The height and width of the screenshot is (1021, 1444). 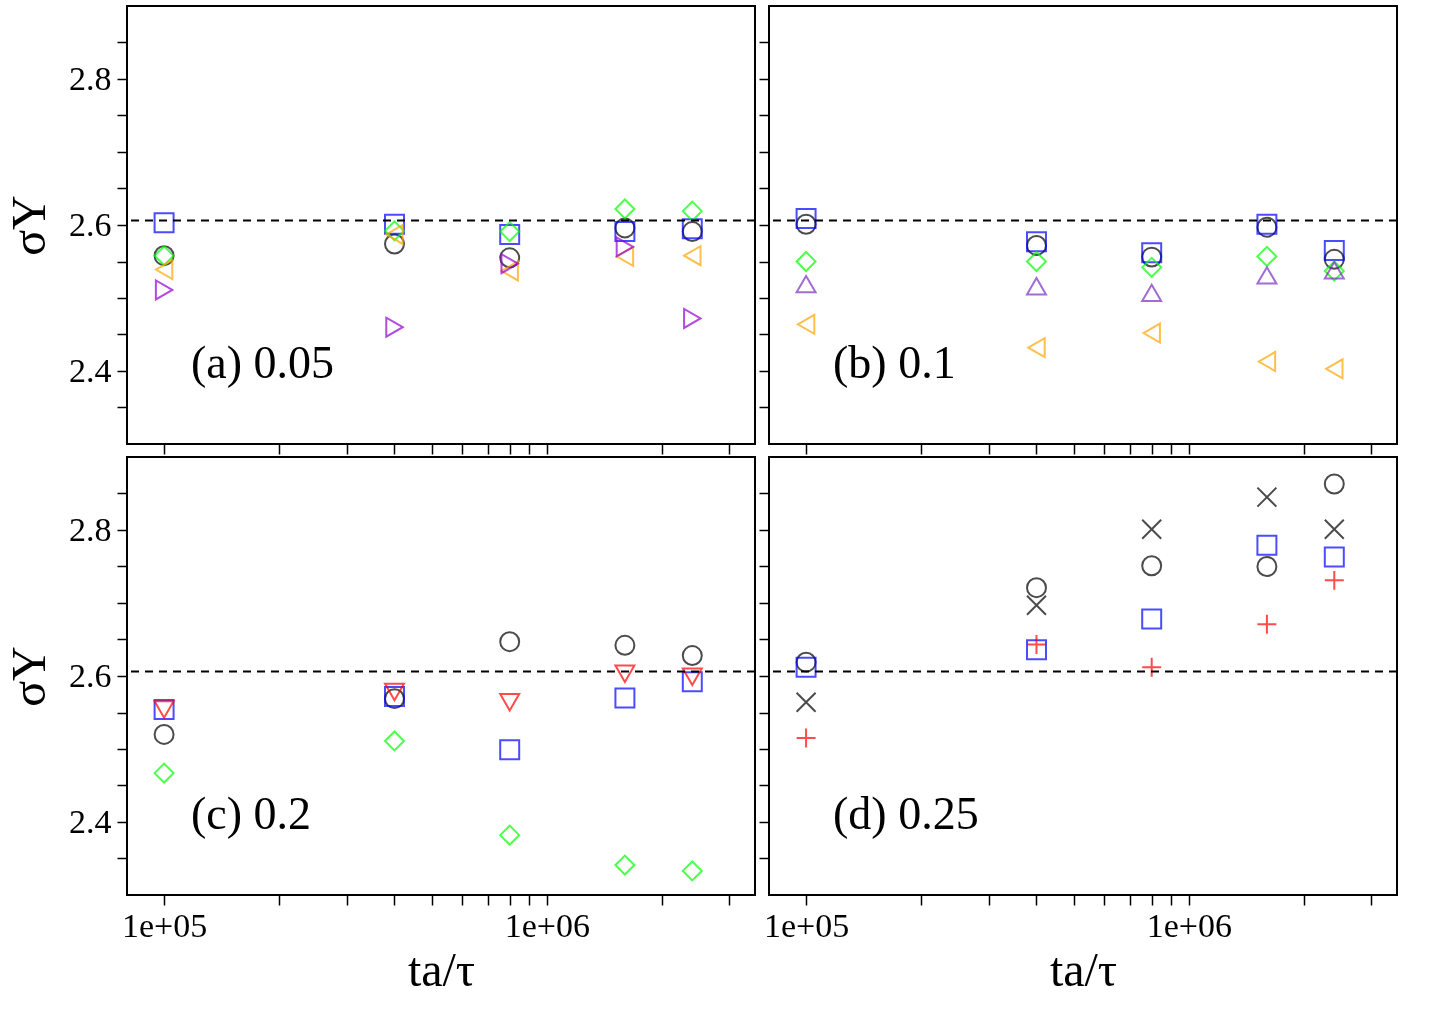 I want to click on annotation: (b) 0.1, so click(x=894, y=362).